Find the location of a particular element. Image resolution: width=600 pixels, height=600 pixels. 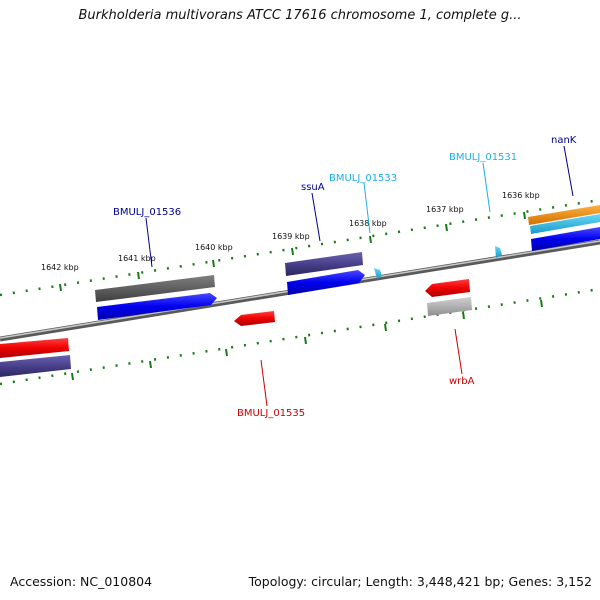

leader-line-nanK is located at coordinates (568, 171).